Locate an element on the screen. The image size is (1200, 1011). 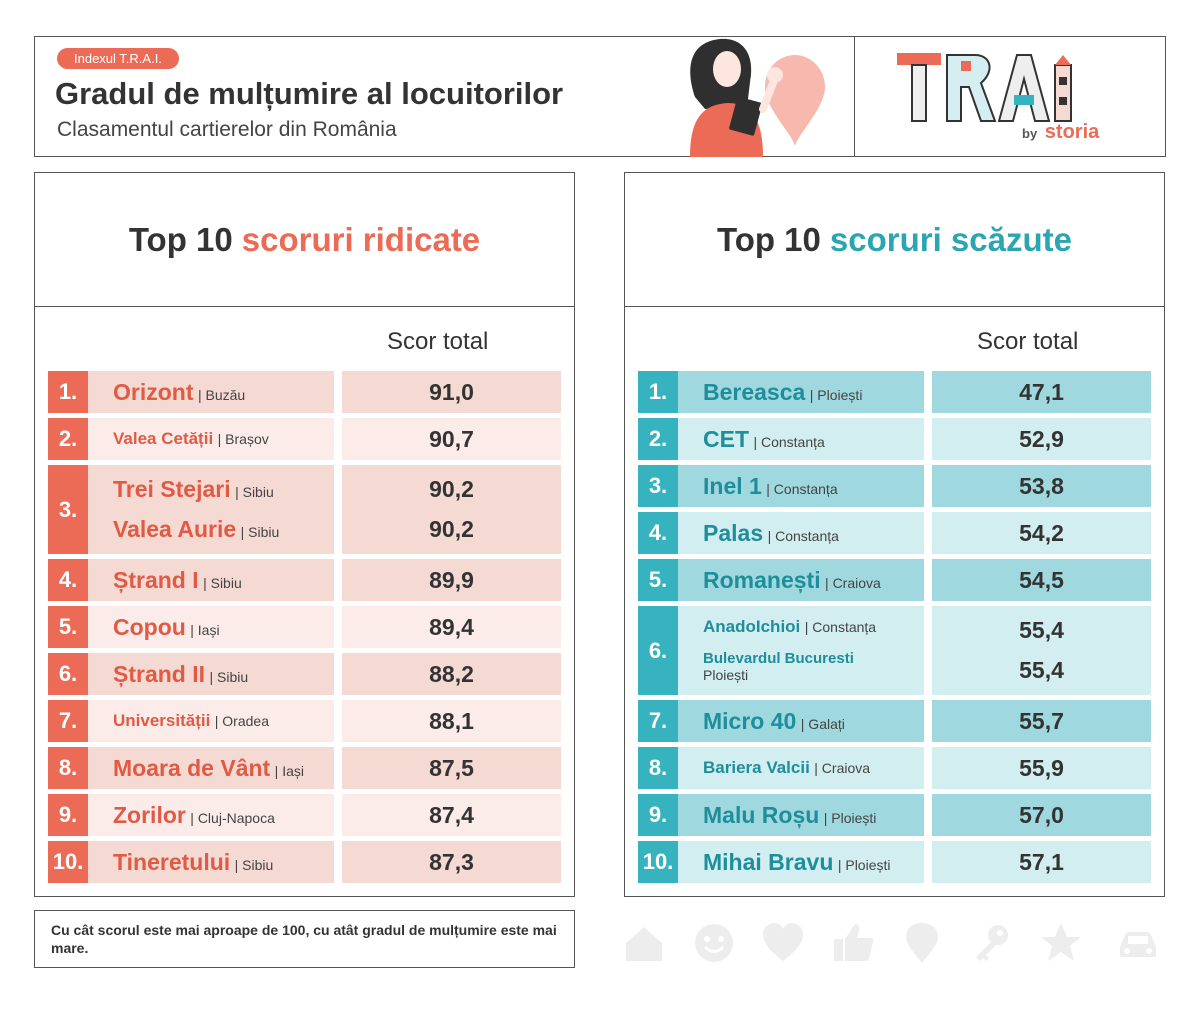
score-value: 53,8 is located at coordinates (1041, 486).